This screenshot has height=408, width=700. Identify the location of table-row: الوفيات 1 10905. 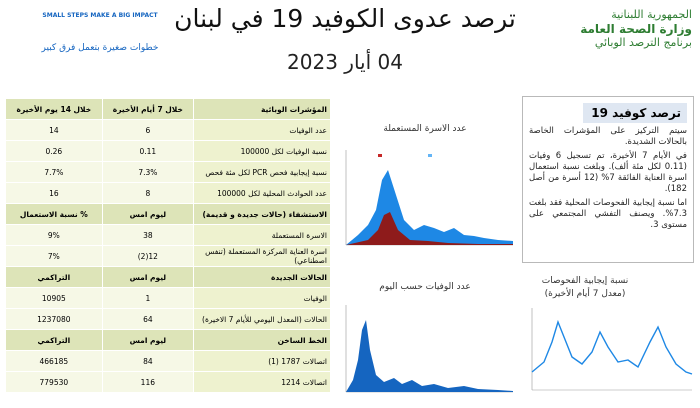
(168, 298).